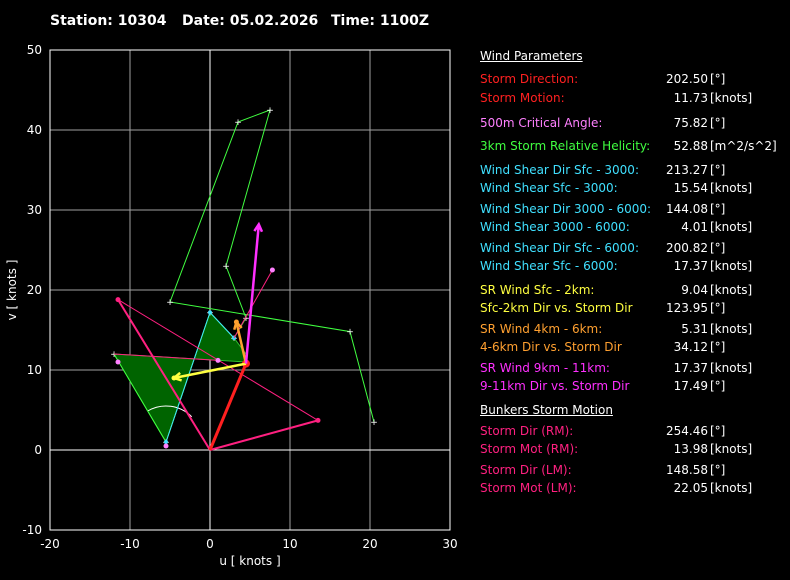 The width and height of the screenshot is (790, 580). I want to click on sr-sfc-2km-point, so click(174, 378).